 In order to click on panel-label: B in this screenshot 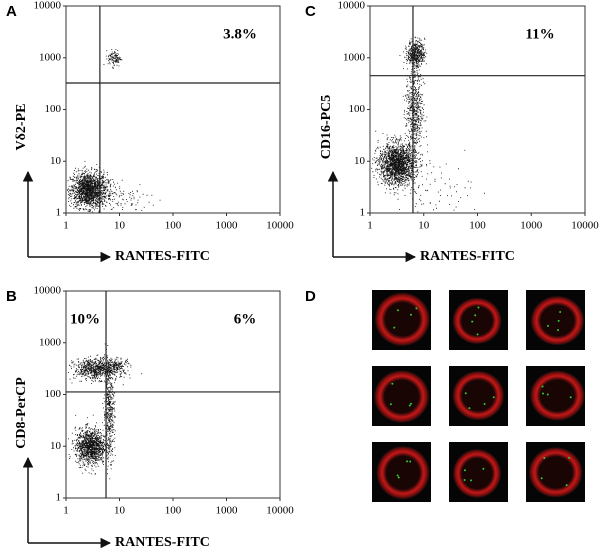, I will do `click(11, 296)`.